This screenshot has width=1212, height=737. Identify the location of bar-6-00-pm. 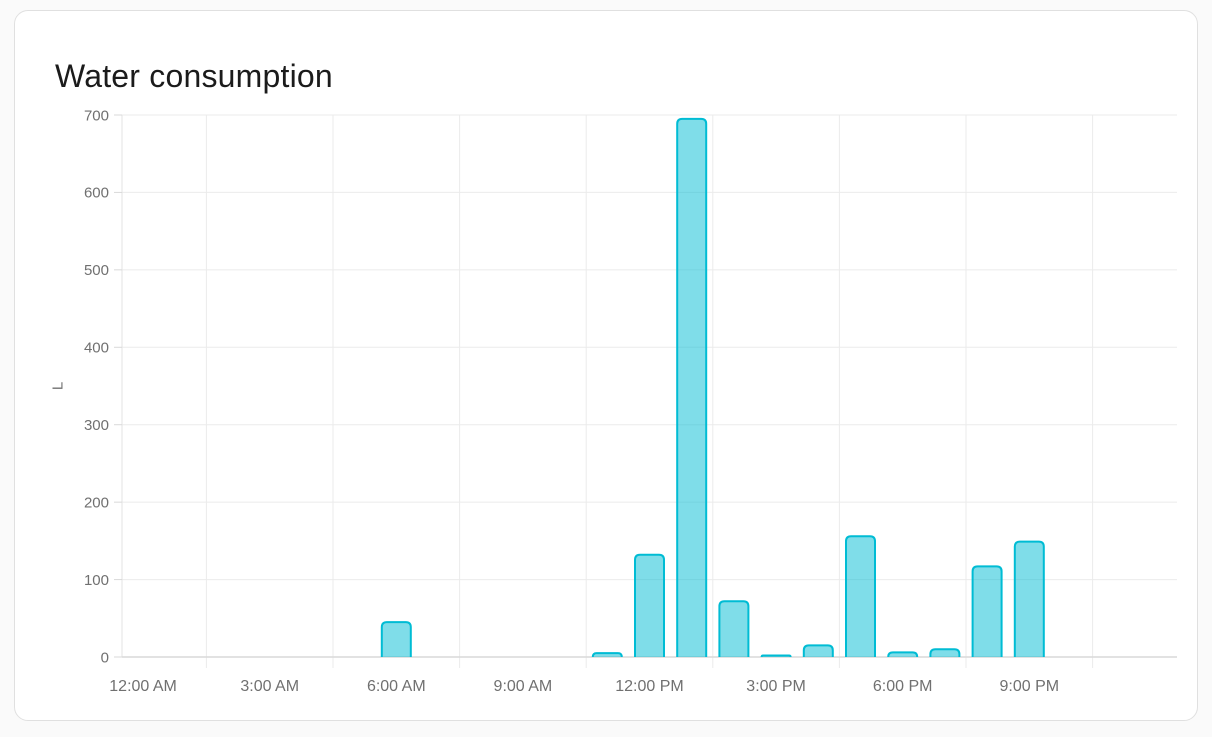
(903, 654).